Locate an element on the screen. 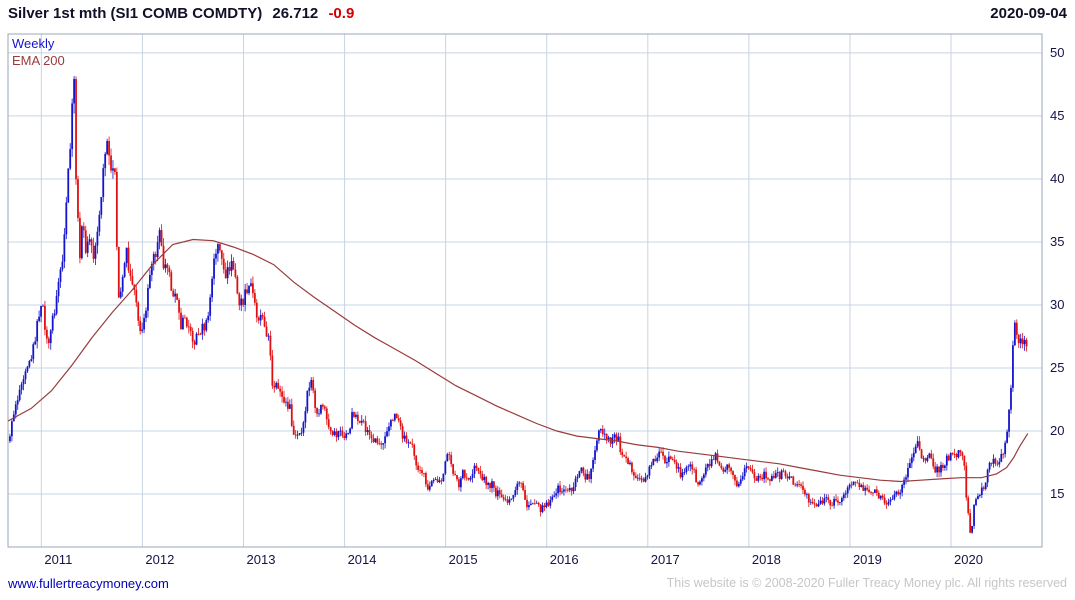 The height and width of the screenshot is (600, 1075). y-axis-tick-label: 40 is located at coordinates (1057, 178).